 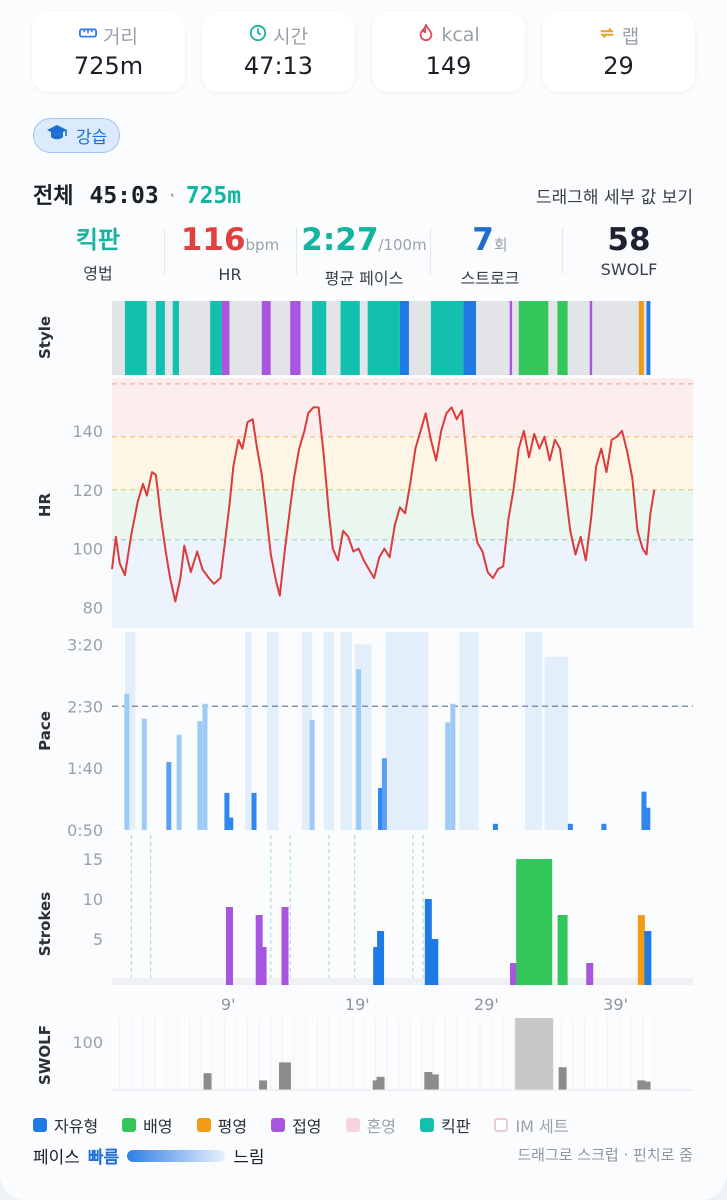 What do you see at coordinates (455, 1126) in the screenshot?
I see `legend-label: 킥판` at bounding box center [455, 1126].